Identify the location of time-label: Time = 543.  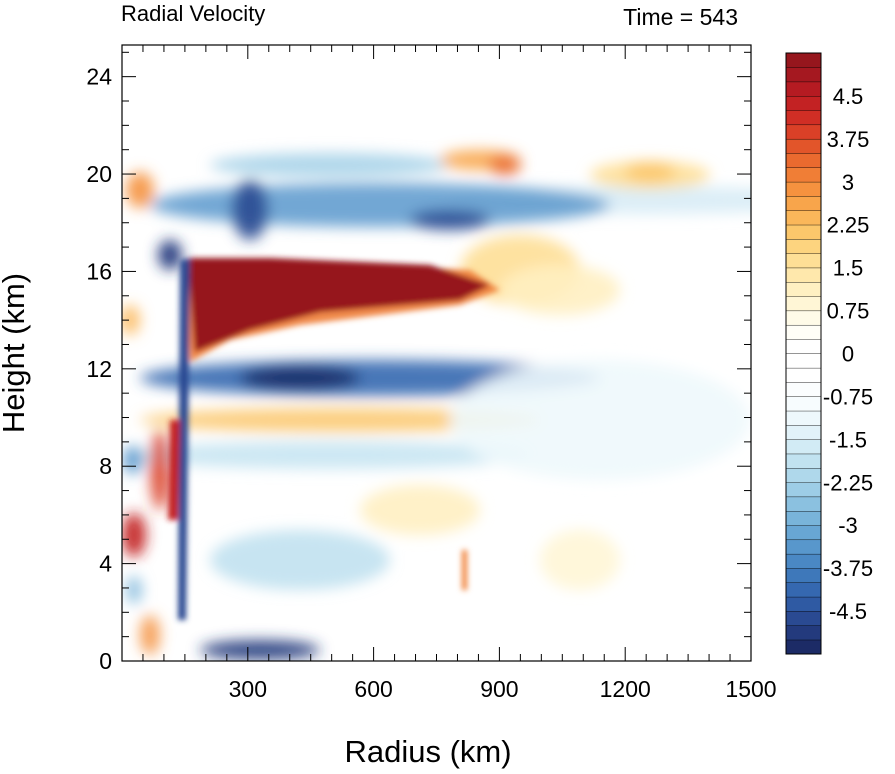
(680, 17).